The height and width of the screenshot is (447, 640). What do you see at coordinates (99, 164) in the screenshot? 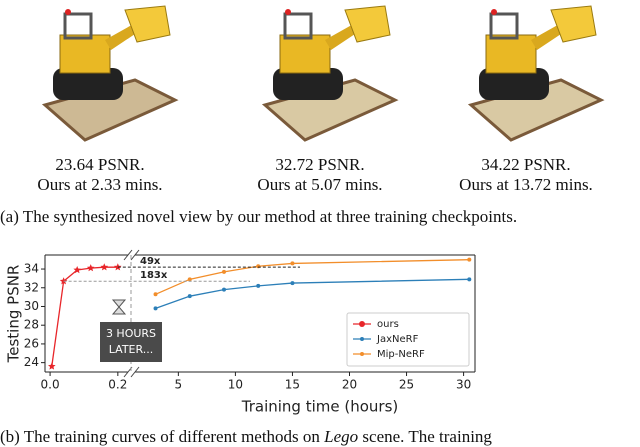
I see `view-psnr: 23.64 PSNR.` at bounding box center [99, 164].